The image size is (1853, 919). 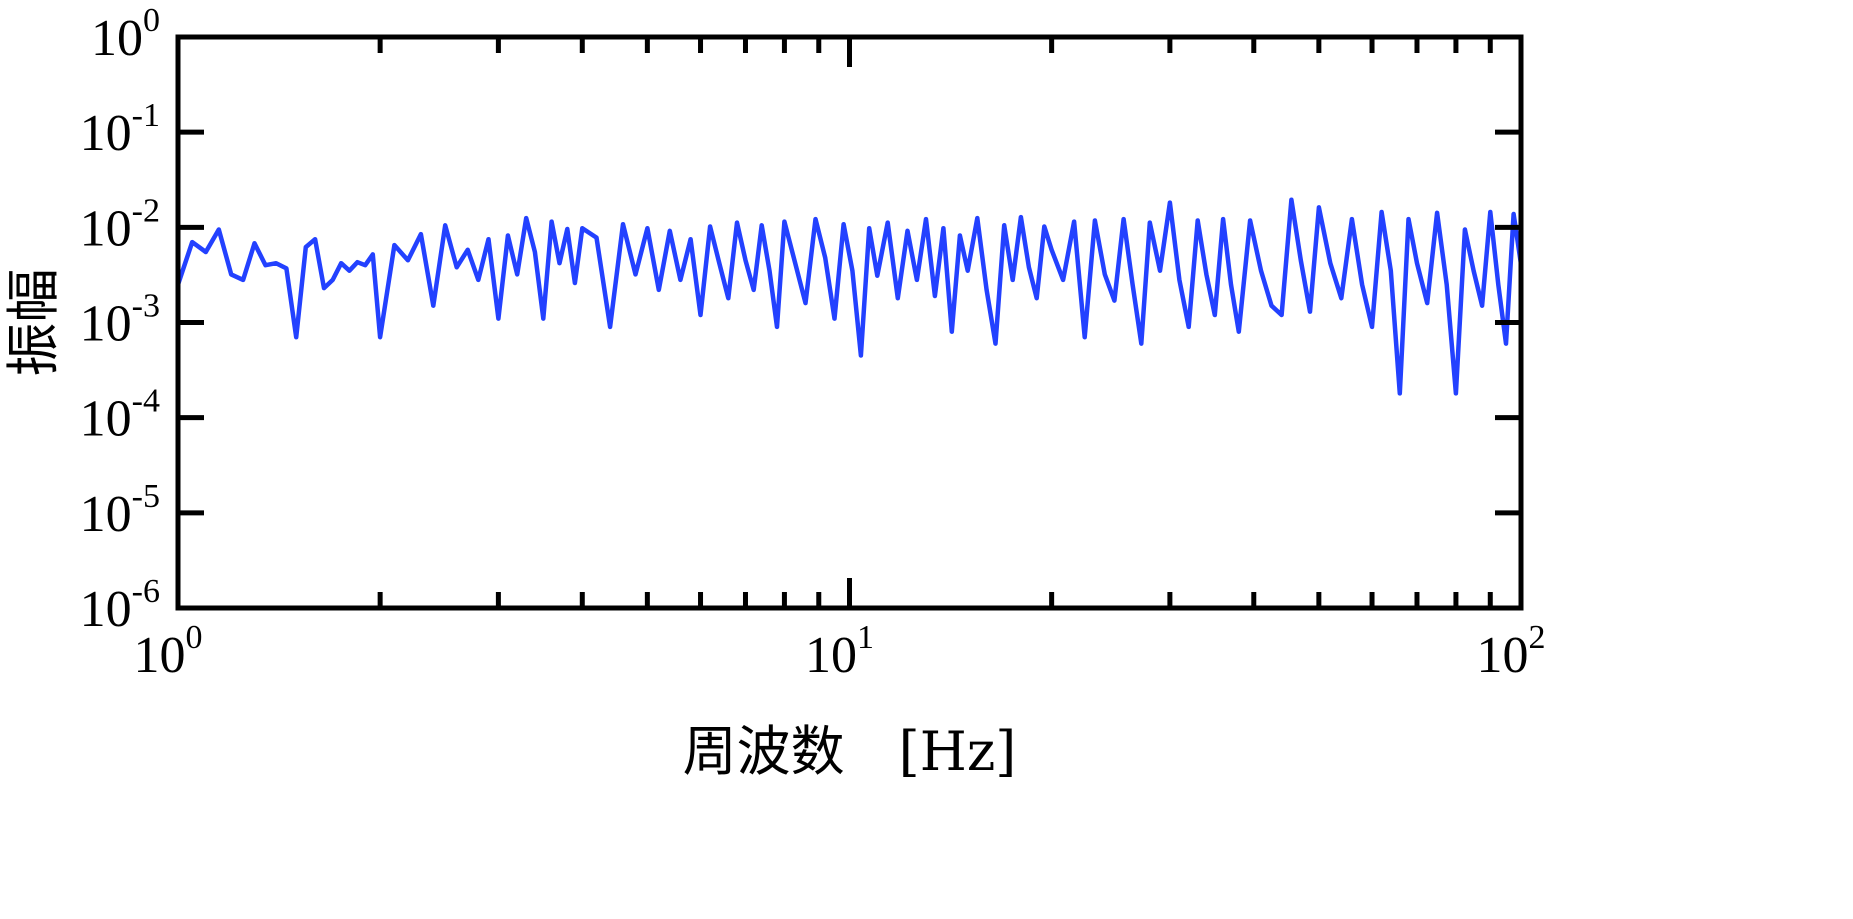 What do you see at coordinates (120, 320) in the screenshot?
I see `y-tick-label: 10⁻³` at bounding box center [120, 320].